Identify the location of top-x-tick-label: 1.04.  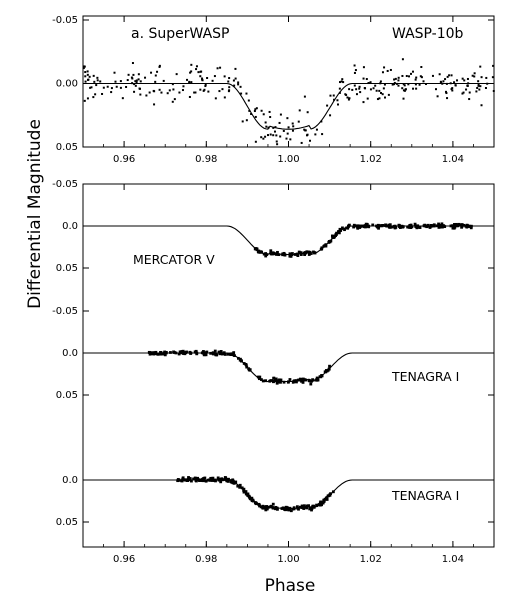
(453, 159).